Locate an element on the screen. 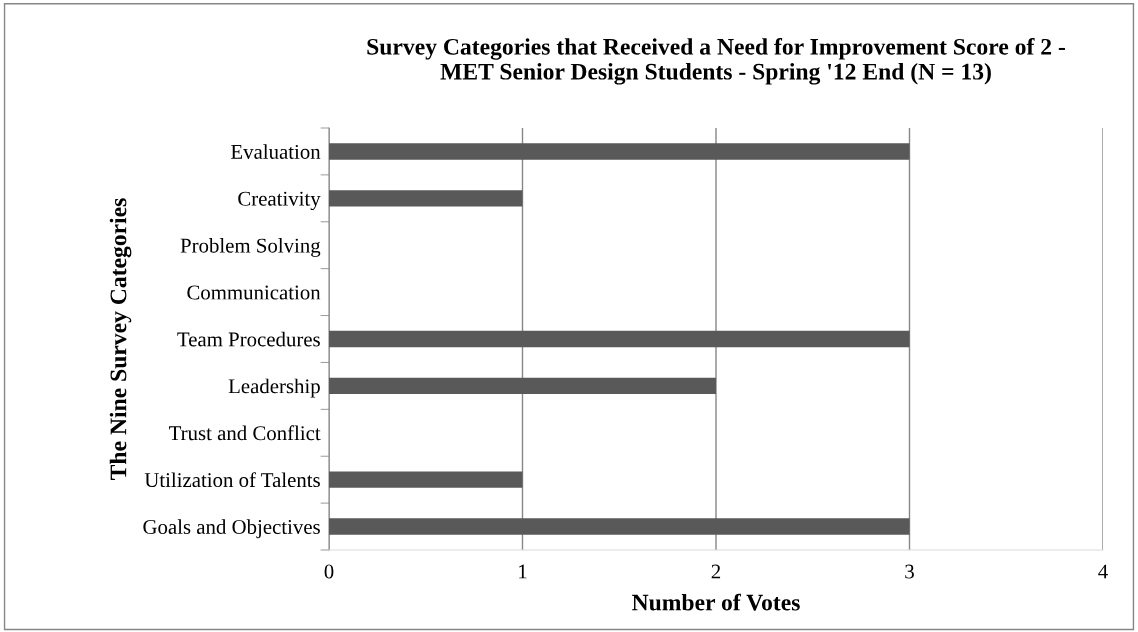 Image resolution: width=1138 pixels, height=632 pixels. y-tick-label: Creativity is located at coordinates (279, 201).